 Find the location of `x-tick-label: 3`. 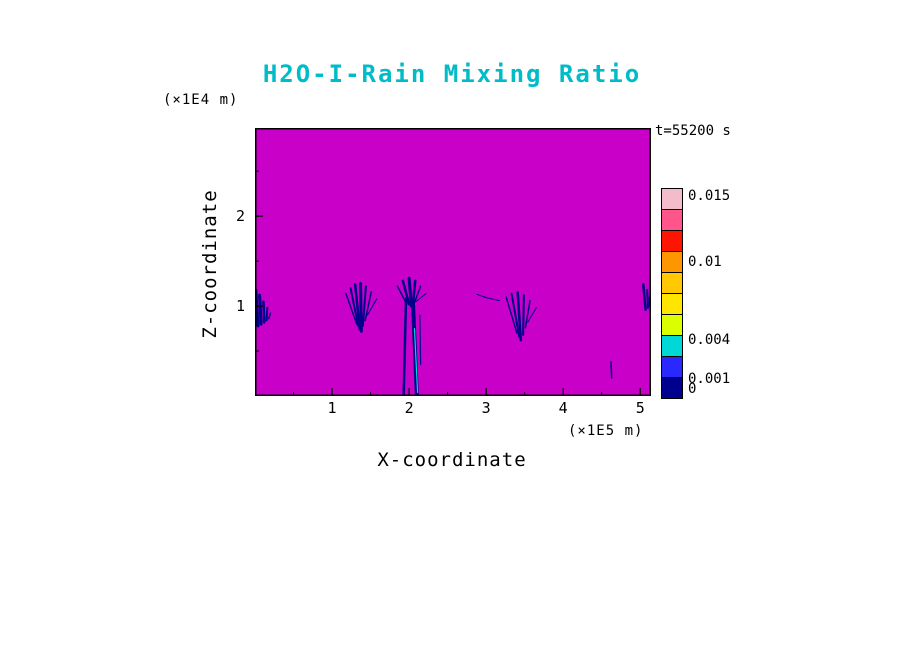

x-tick-label: 3 is located at coordinates (486, 408).